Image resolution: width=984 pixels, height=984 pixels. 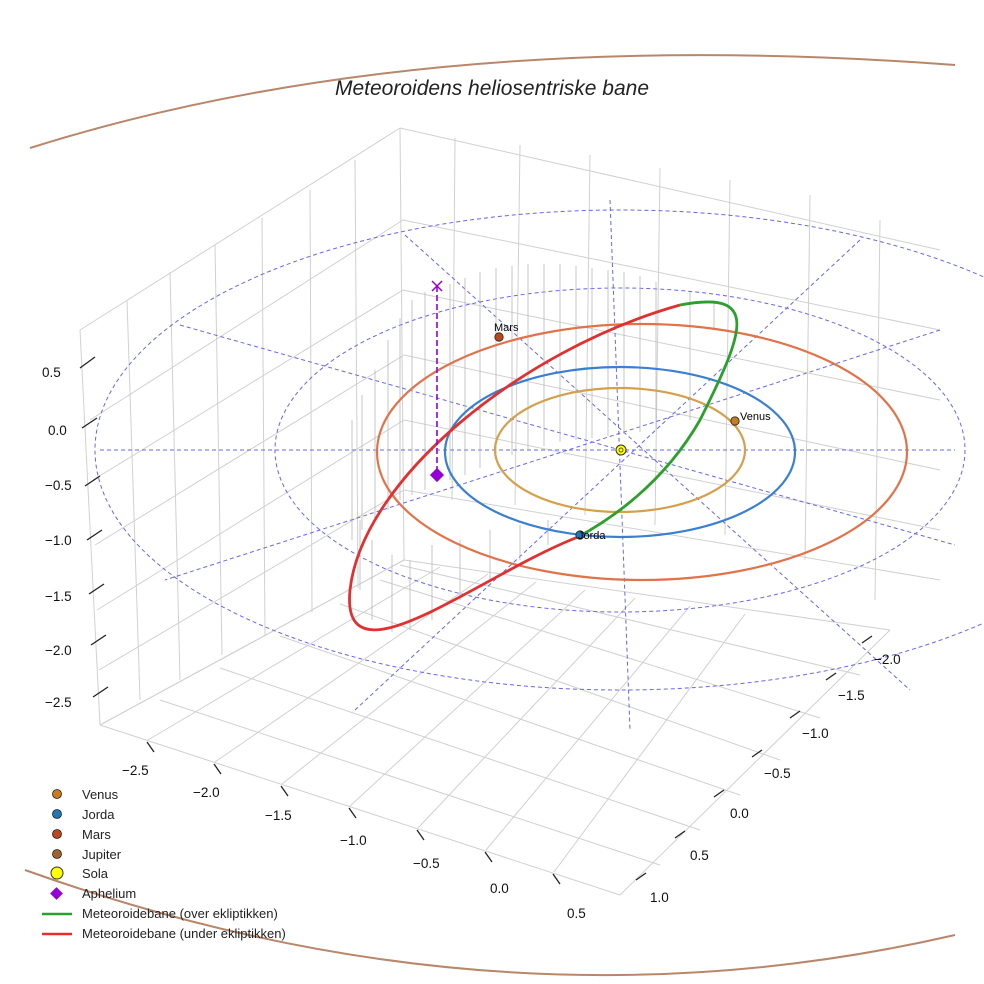 I want to click on meteoroid-orbit, so click(x=543, y=466).